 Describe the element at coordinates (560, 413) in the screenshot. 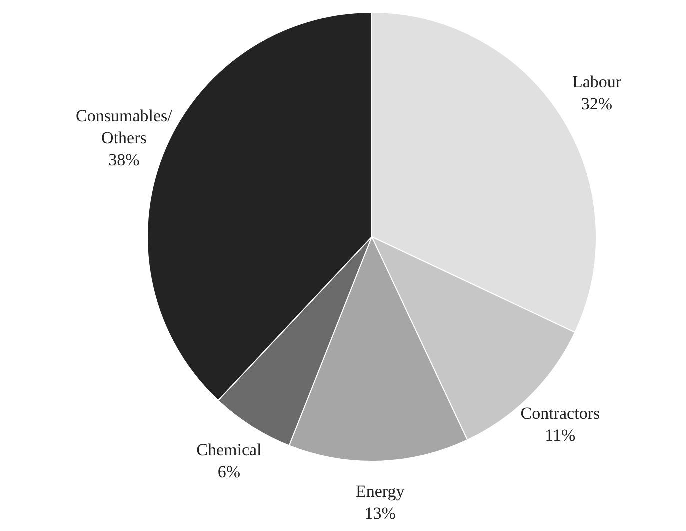

I see `slice-label: Contractors` at that location.